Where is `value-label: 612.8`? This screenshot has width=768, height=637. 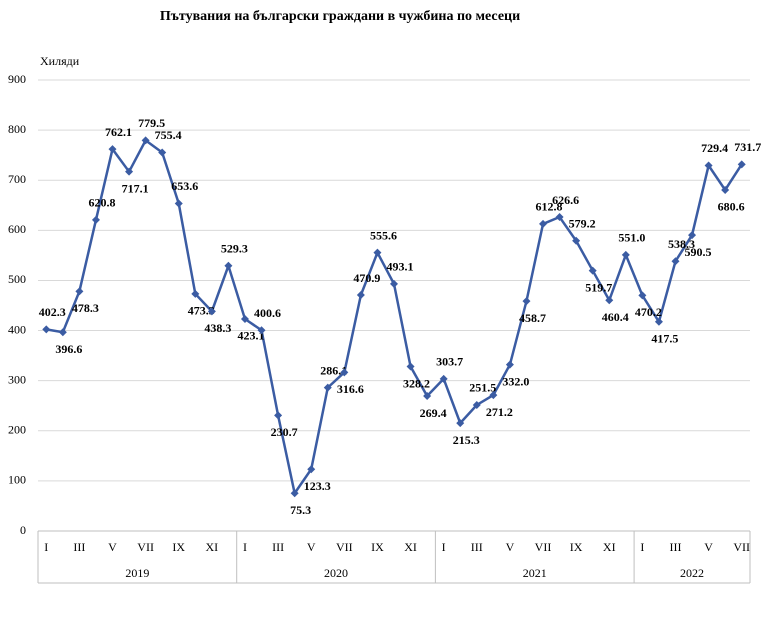
value-label: 612.8 is located at coordinates (549, 207).